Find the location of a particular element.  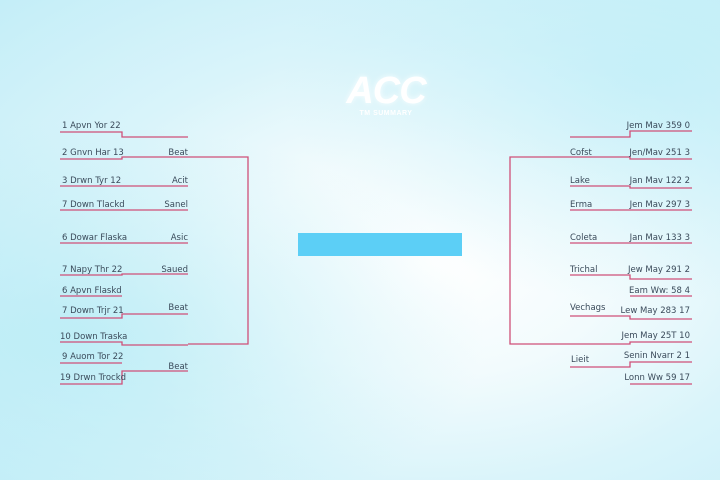

left-team: 10 Down Traska is located at coordinates (94, 337).